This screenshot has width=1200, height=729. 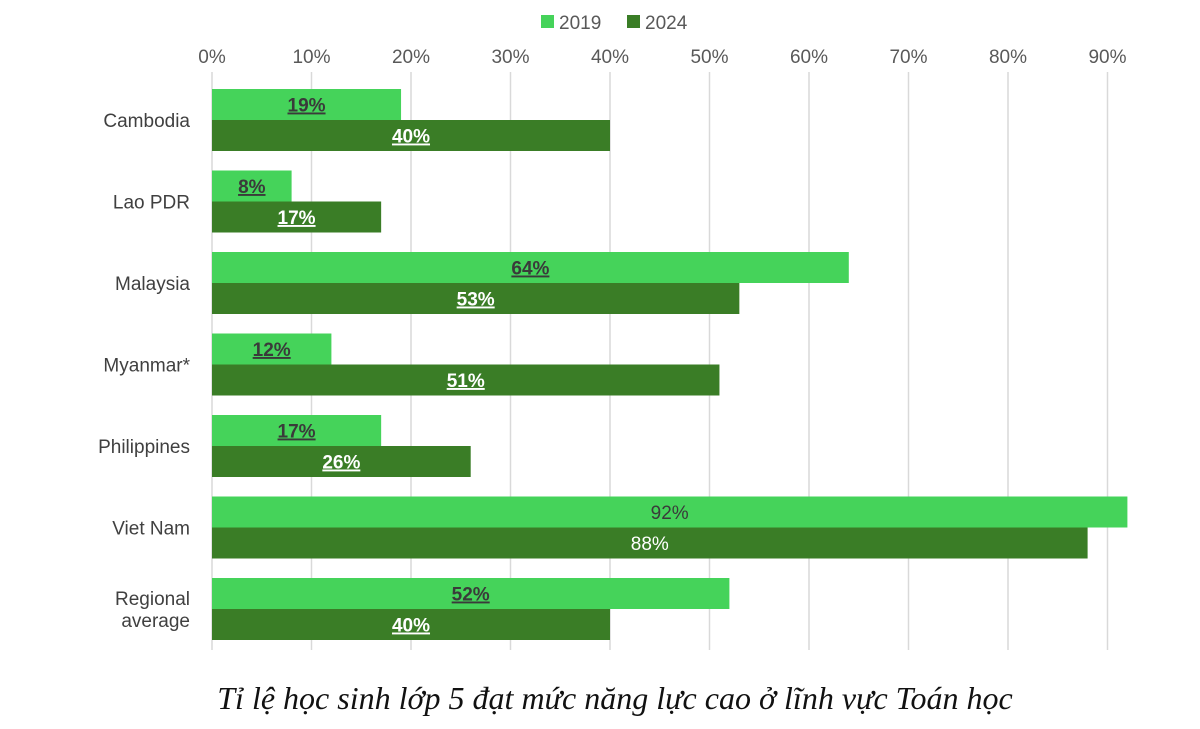 I want to click on data-label: 26%, so click(x=341, y=463).